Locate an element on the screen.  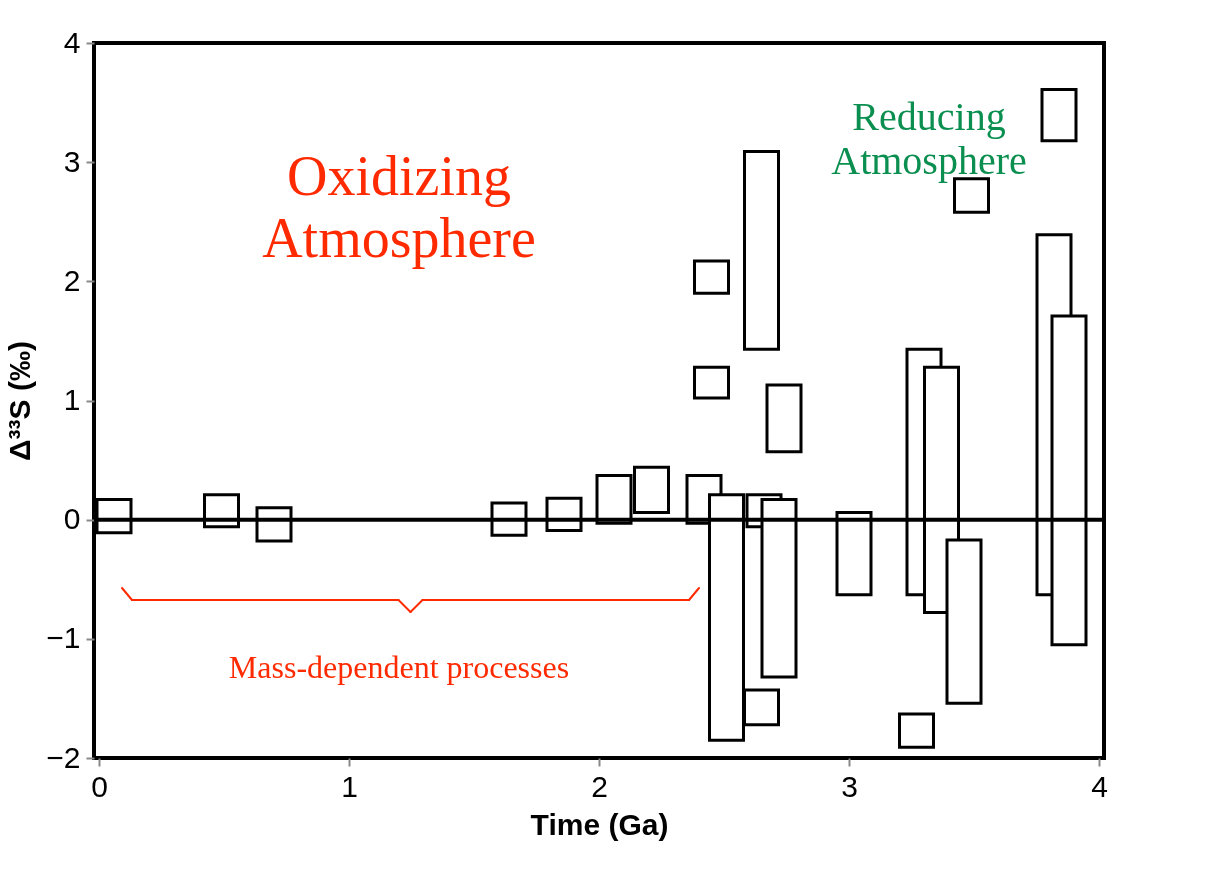
y-axis-title: Δ³³S (‰) is located at coordinates (20, 401).